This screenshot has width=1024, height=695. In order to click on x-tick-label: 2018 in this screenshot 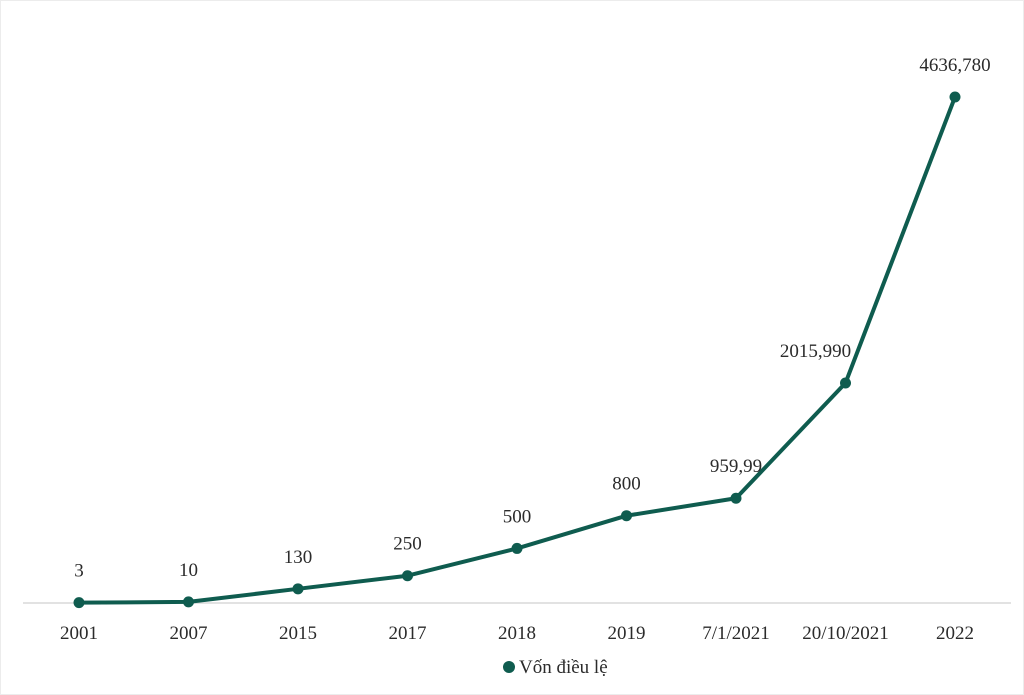, I will do `click(517, 633)`.